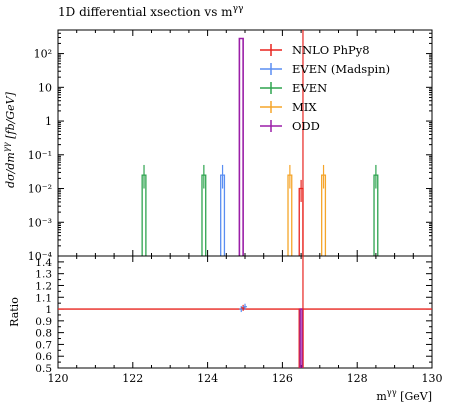 The width and height of the screenshot is (450, 406). I want to click on legend-entry-label: ODD, so click(306, 126).